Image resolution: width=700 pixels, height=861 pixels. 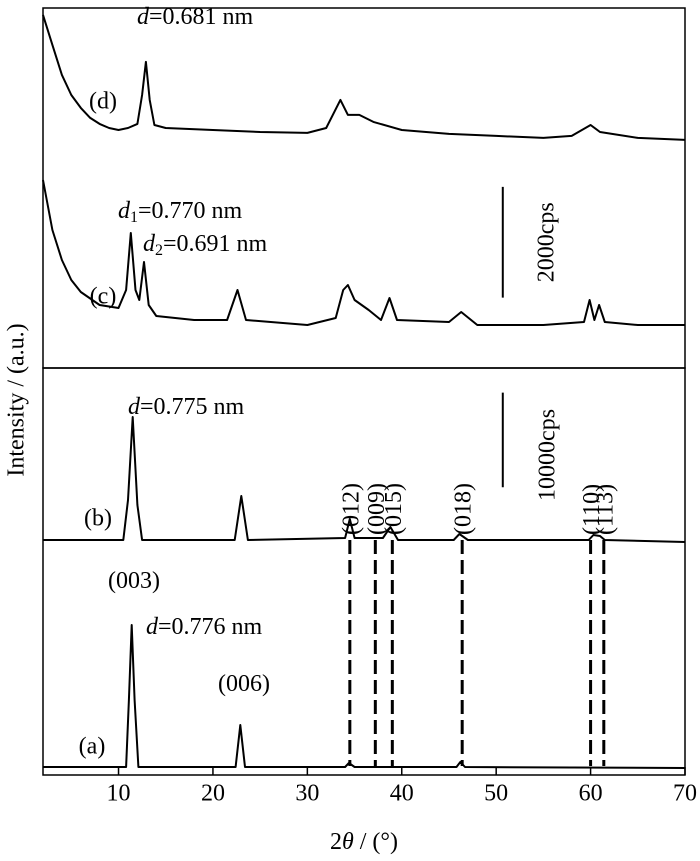 I want to click on annotation: d1=0.770 nm, so click(x=180, y=212).